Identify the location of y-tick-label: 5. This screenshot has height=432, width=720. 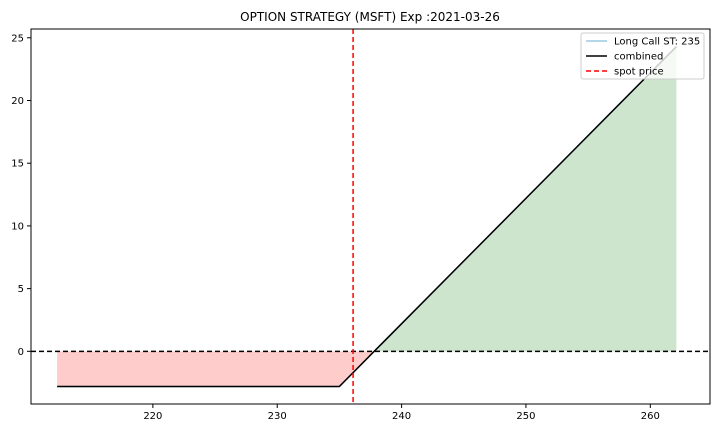
(21, 289).